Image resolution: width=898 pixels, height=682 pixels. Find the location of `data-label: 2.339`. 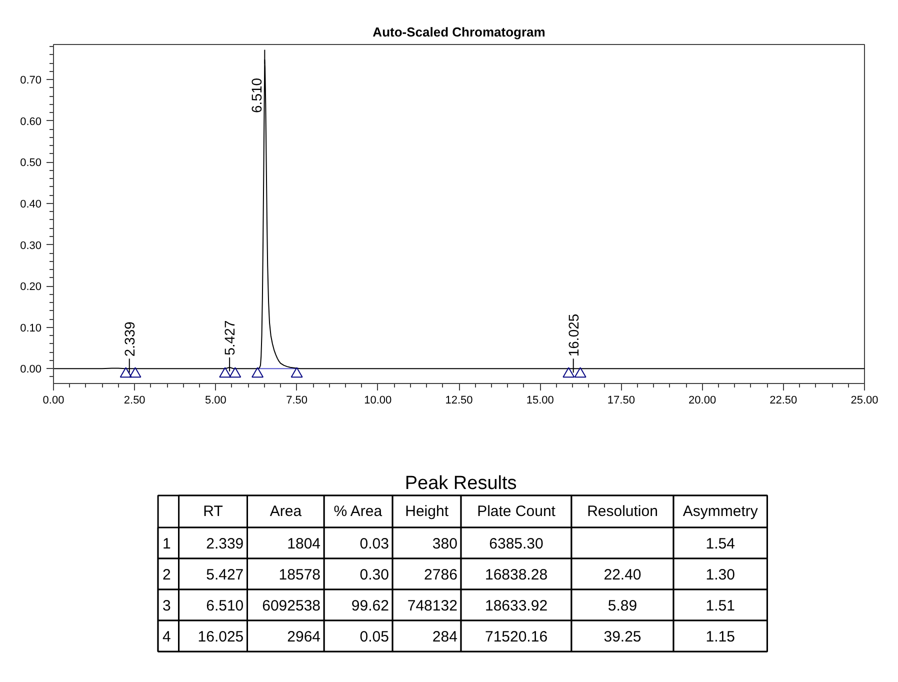

data-label: 2.339 is located at coordinates (225, 544).